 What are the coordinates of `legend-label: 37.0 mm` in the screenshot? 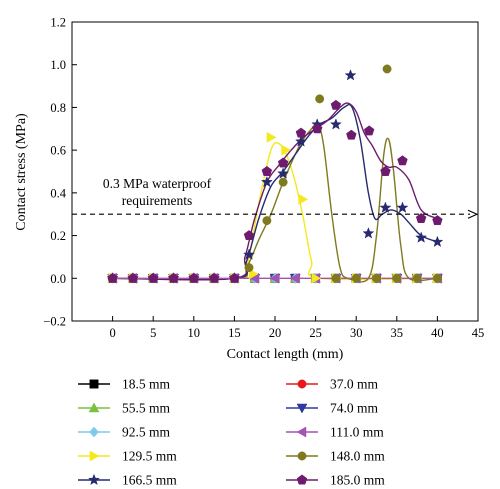 It's located at (354, 384).